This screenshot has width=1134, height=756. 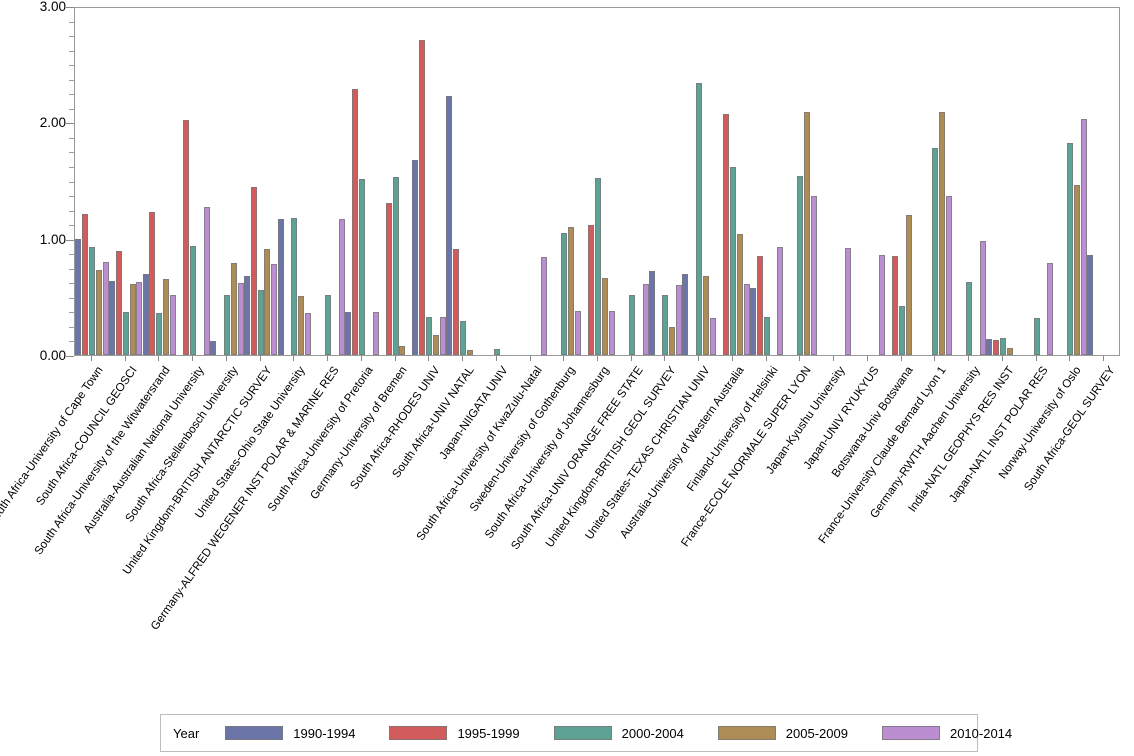 I want to click on legend-entry: 1995-1999, so click(x=454, y=733).